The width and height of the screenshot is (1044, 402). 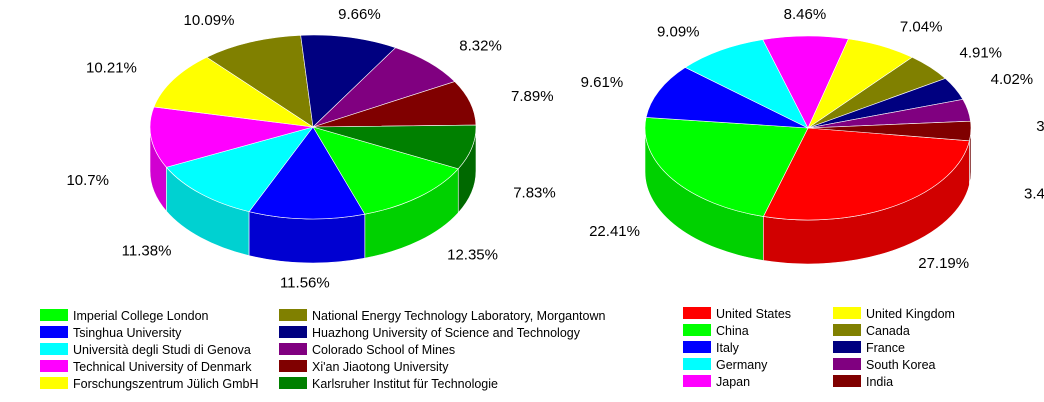 I want to click on legend-label: Forschungszentrum Jülich GmbH, so click(x=165, y=384).